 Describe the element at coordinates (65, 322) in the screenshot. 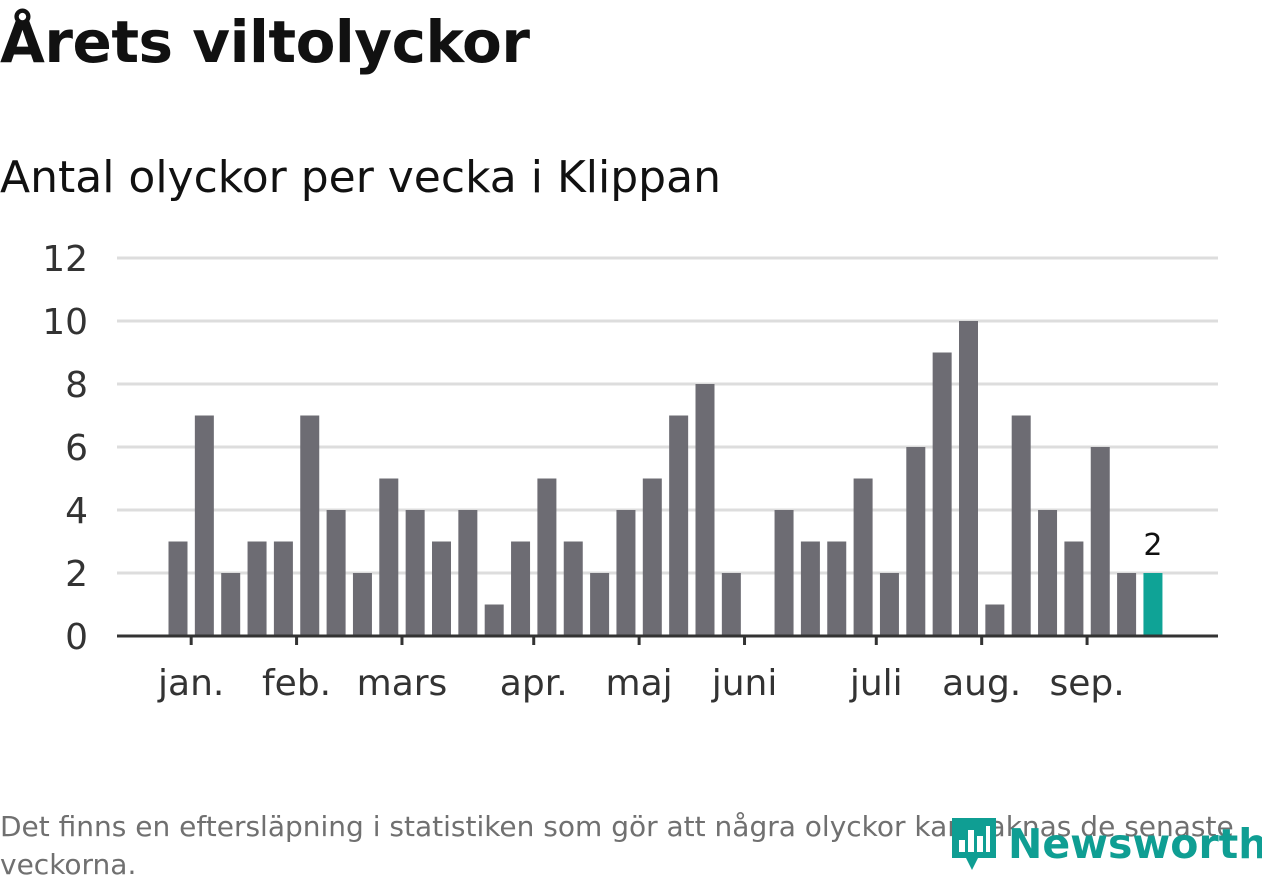

I see `y-tick-label: 10` at that location.